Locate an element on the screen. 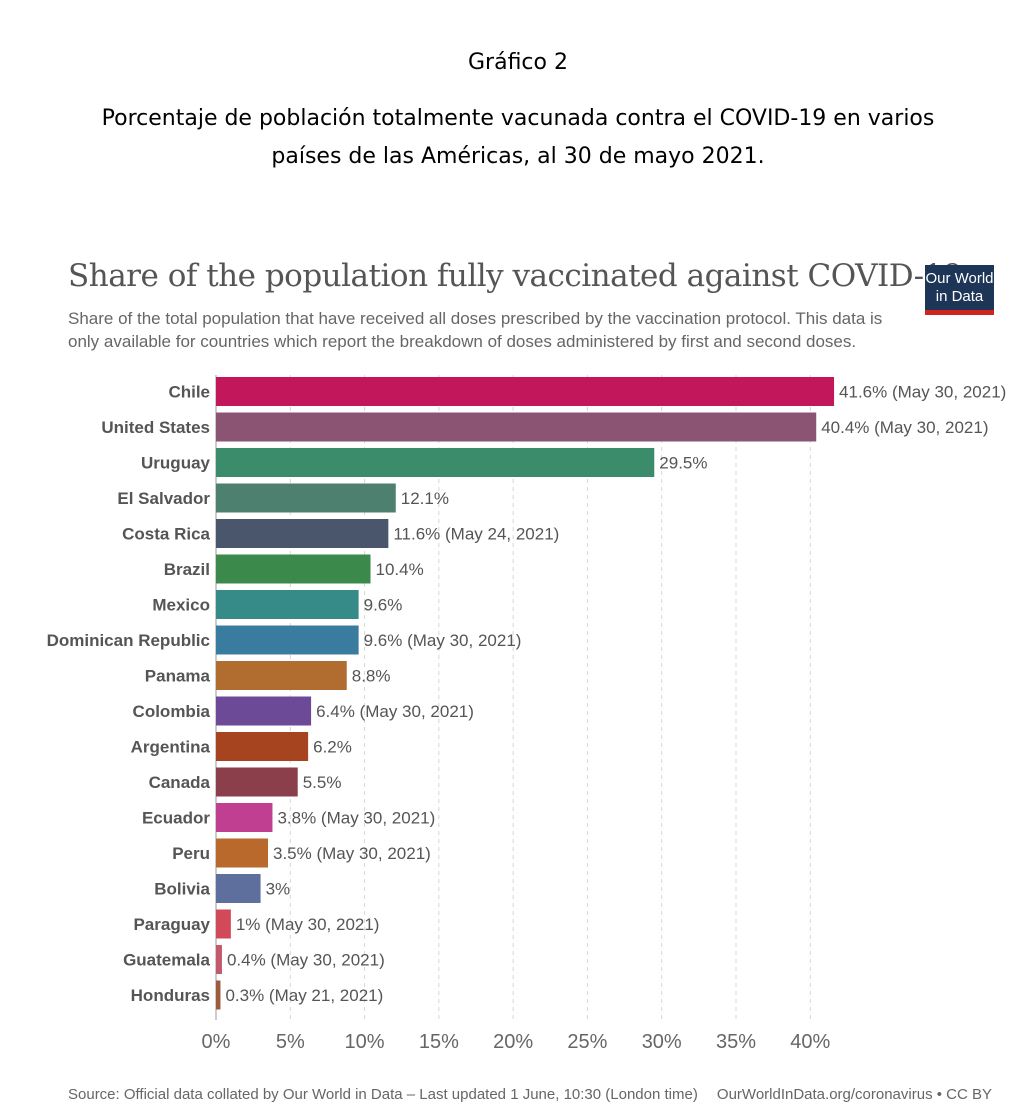 This screenshot has width=1036, height=1116. x-axis-ticks: 0% 5% 10% 15% 20% 25% 30% 35% 40% is located at coordinates (516, 1042).